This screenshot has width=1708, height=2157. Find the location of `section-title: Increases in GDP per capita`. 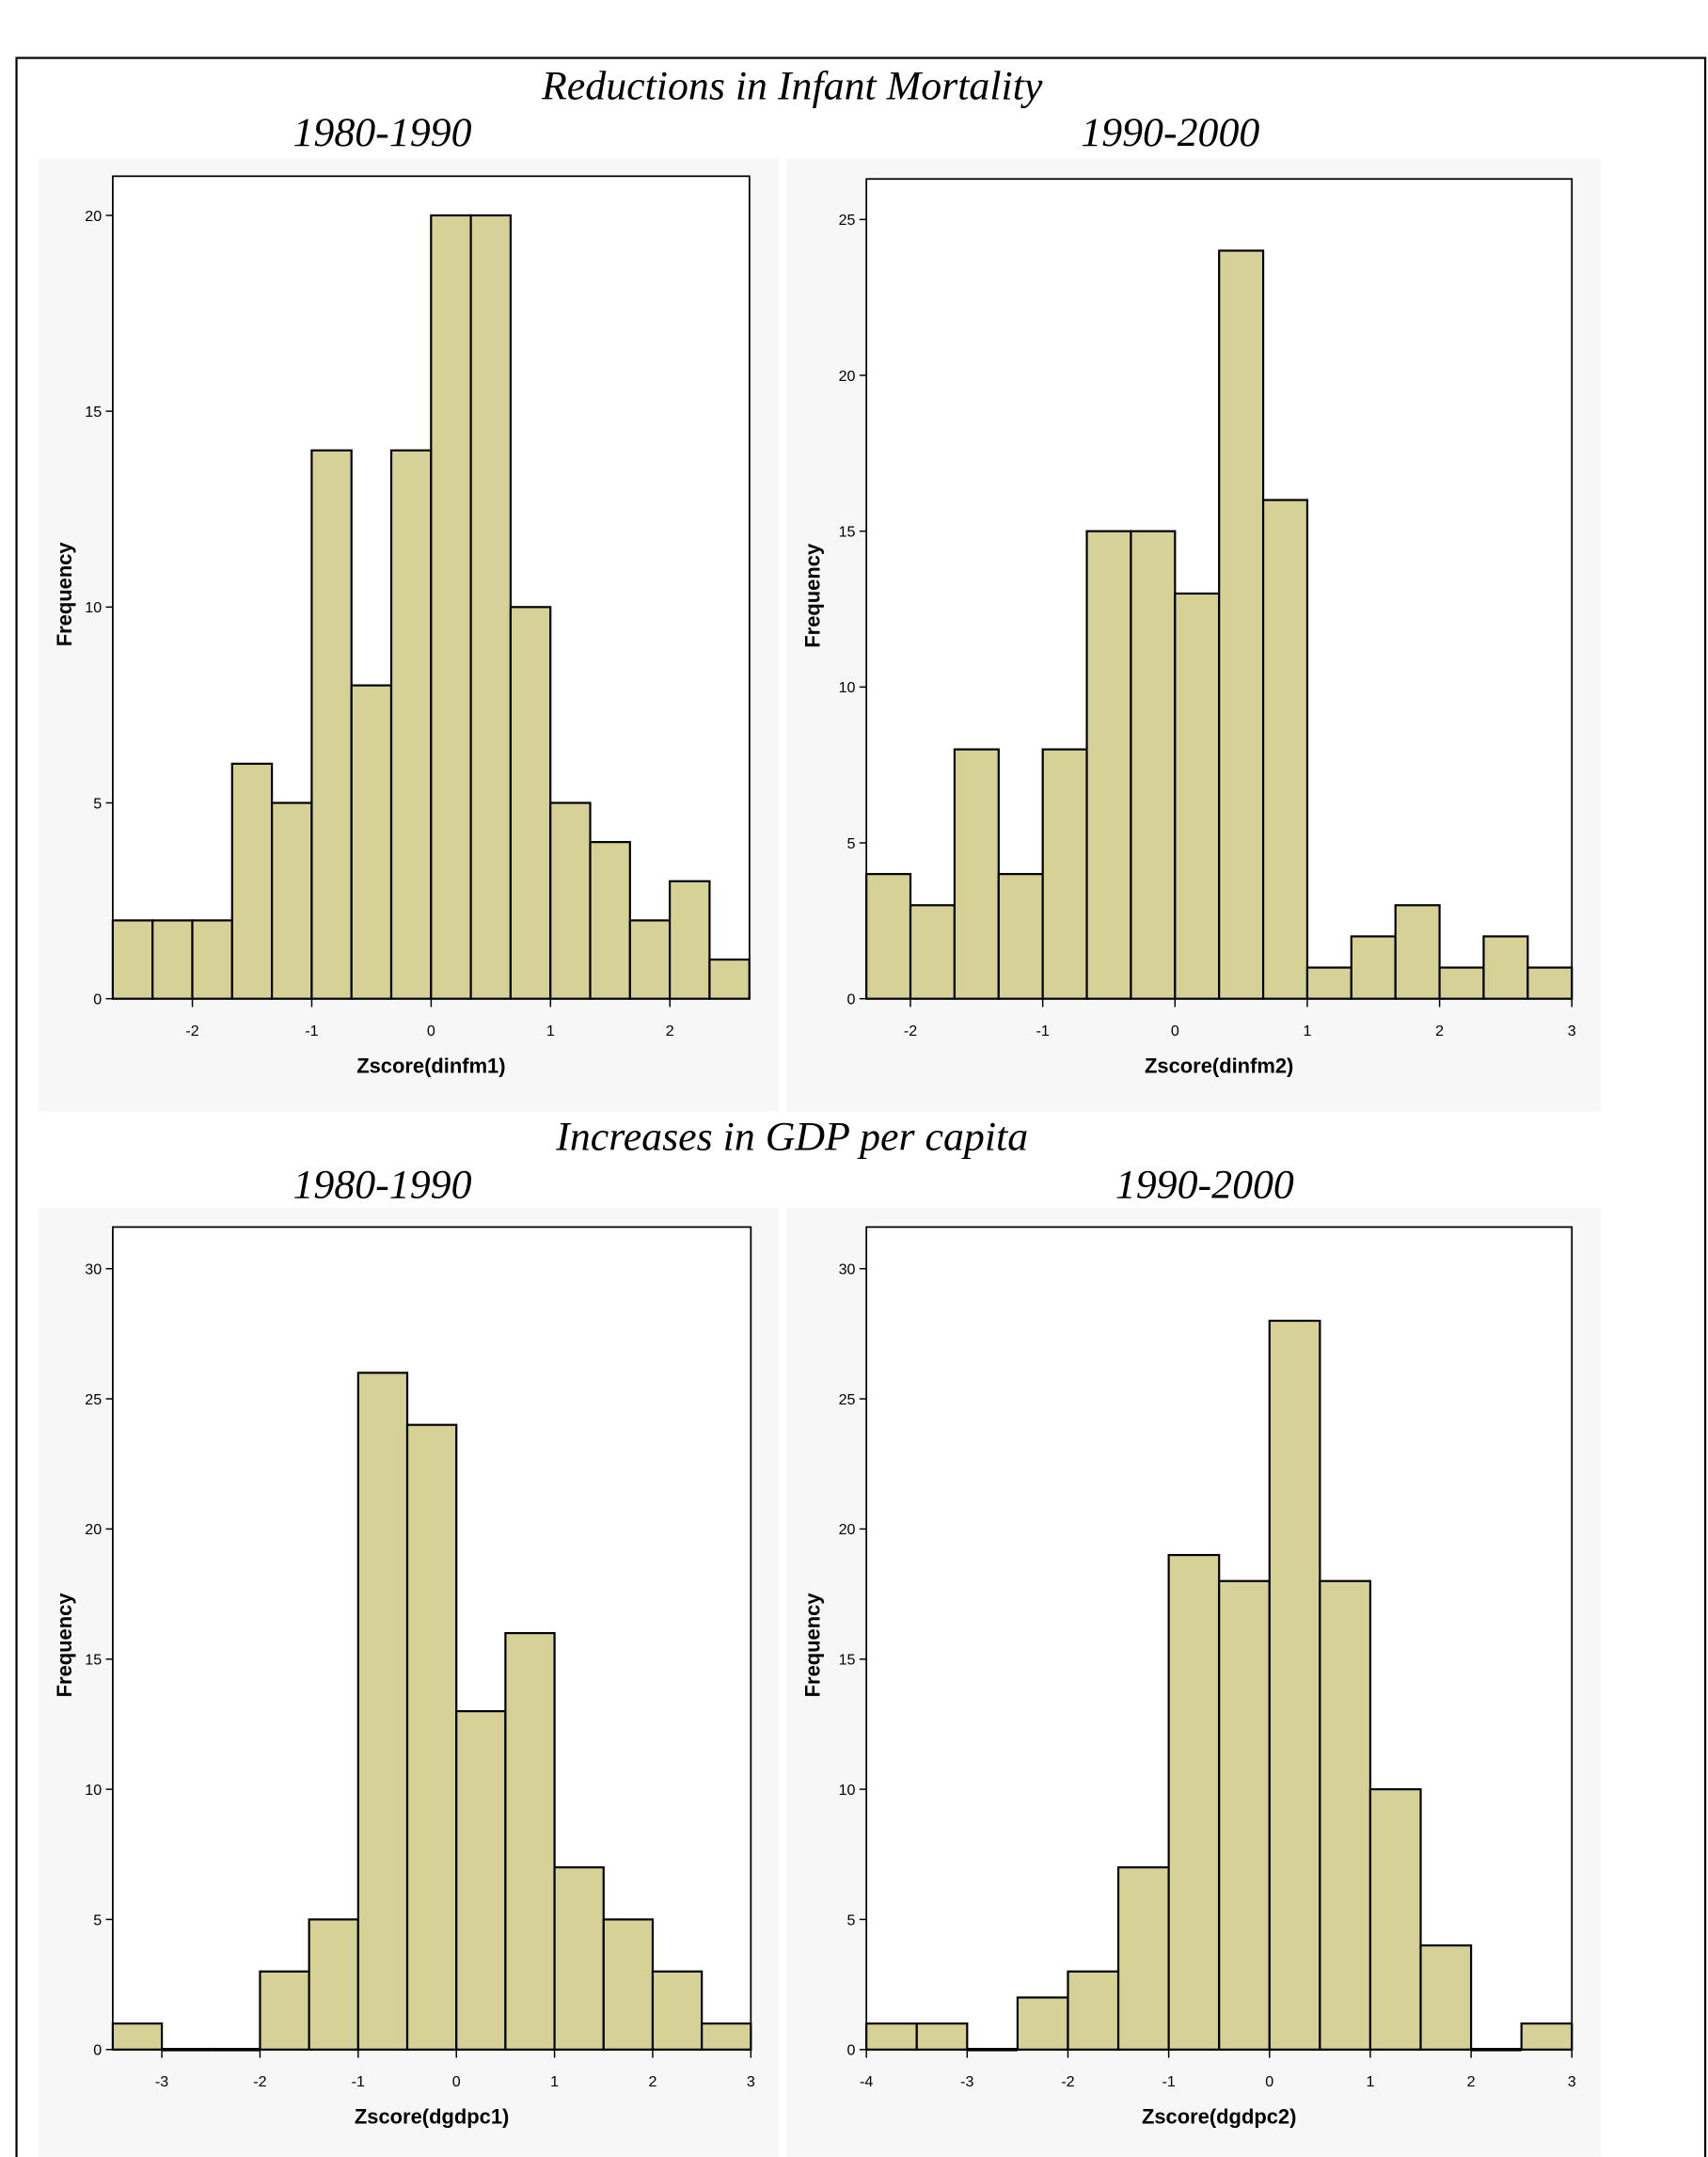

section-title: Increases in GDP per capita is located at coordinates (791, 1137).